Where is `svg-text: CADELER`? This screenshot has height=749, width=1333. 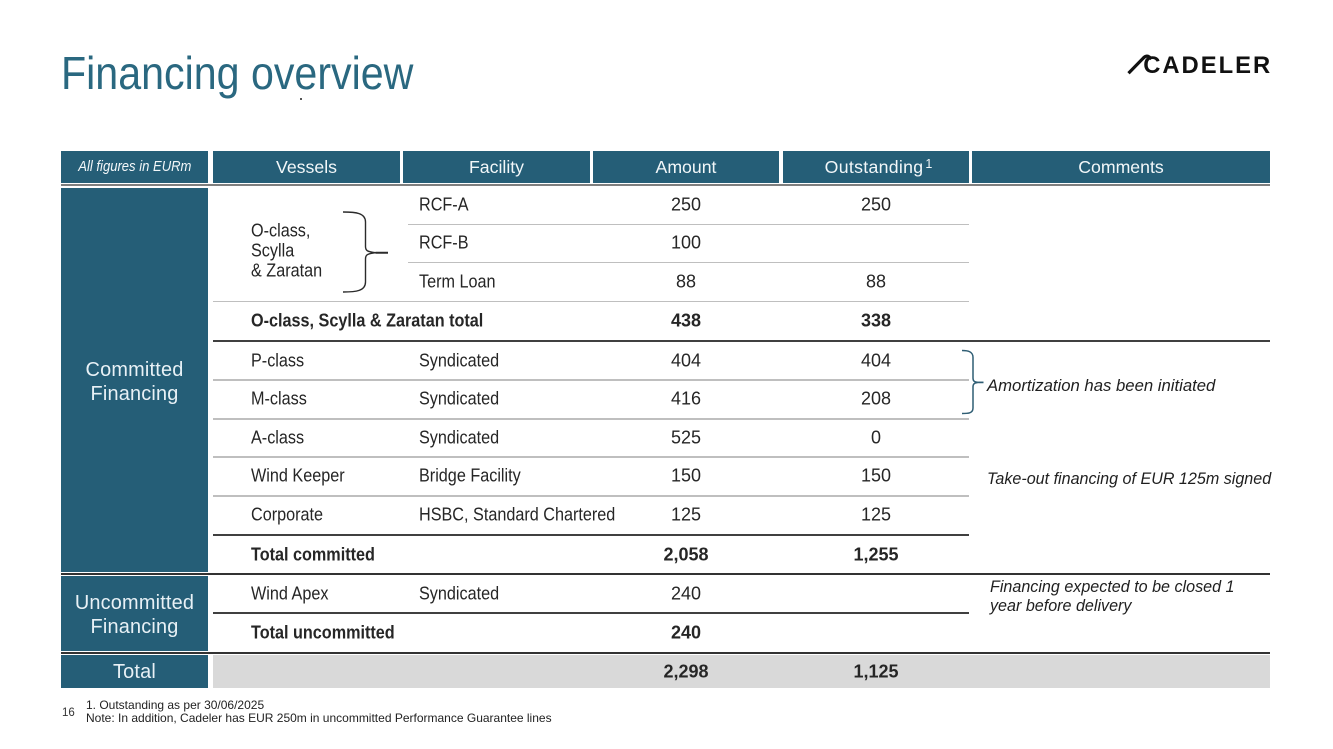
svg-text: CADELER is located at coordinates (1207, 64).